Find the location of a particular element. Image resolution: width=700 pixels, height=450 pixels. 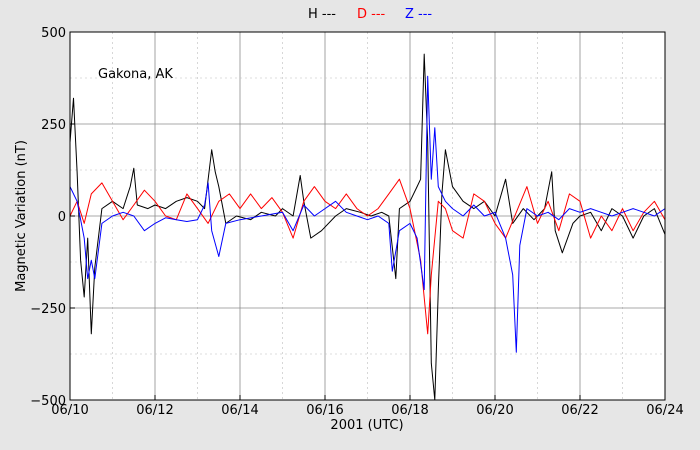

x-tick-label: 06/24 is located at coordinates (664, 410).